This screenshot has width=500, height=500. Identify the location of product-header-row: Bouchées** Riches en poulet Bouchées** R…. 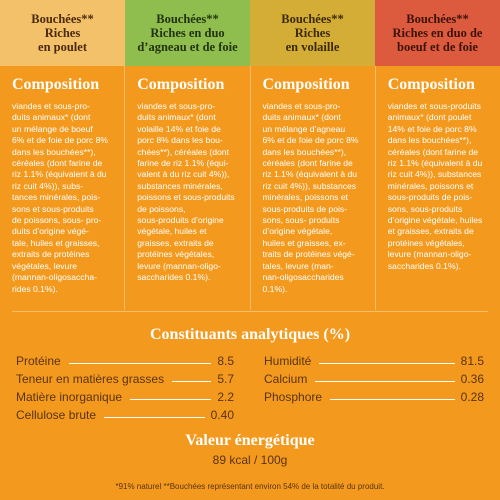
(250, 33).